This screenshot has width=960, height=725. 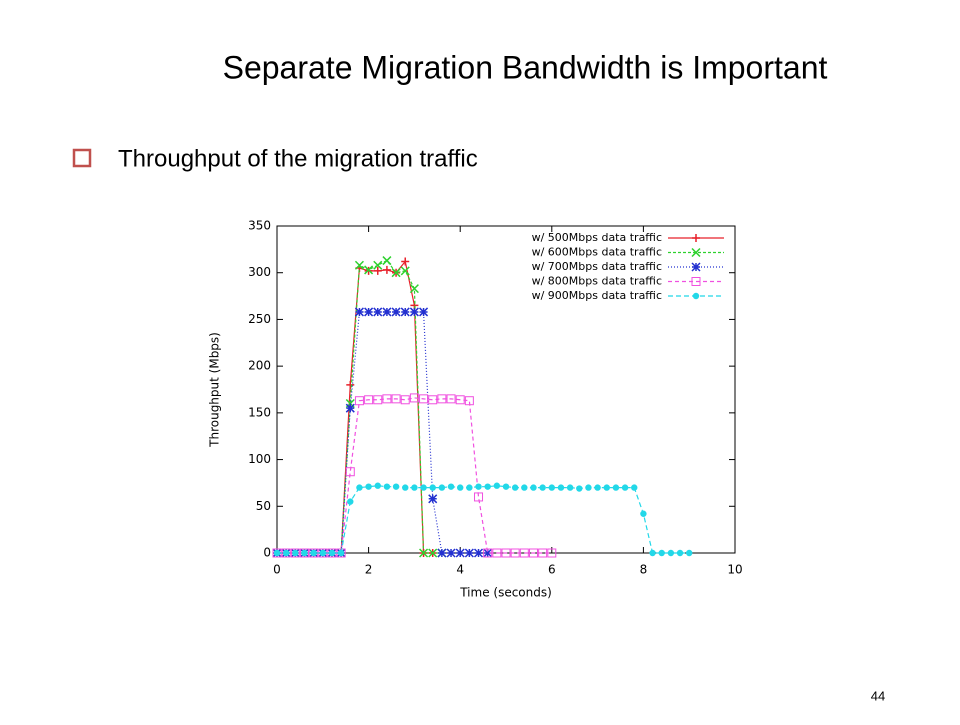 I want to click on bullet-icon, so click(x=82, y=158).